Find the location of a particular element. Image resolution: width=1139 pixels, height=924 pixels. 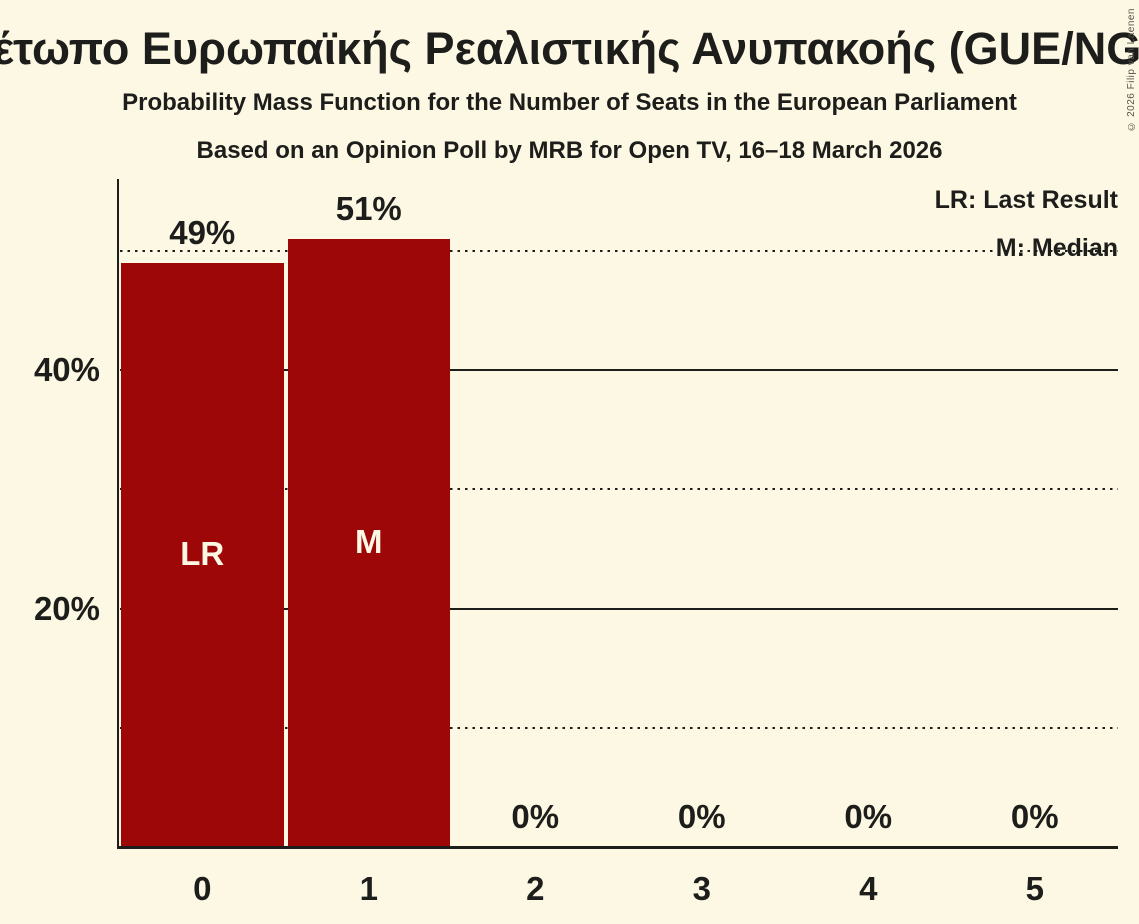

y-axis is located at coordinates (118, 514).